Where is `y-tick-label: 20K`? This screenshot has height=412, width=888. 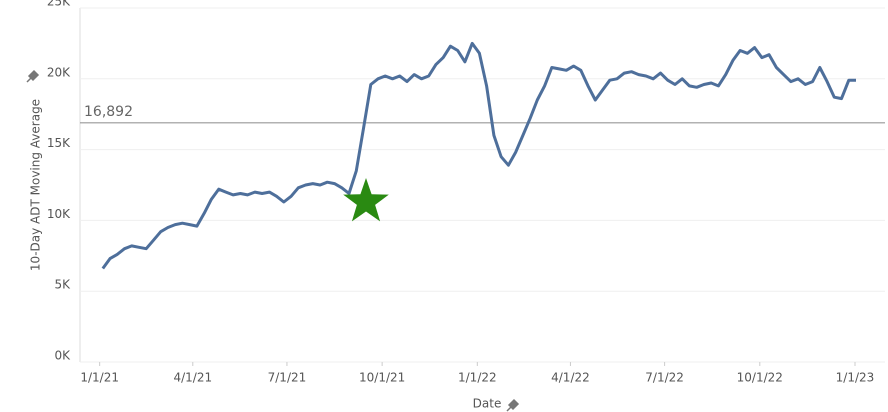
y-tick-label: 20K is located at coordinates (59, 72).